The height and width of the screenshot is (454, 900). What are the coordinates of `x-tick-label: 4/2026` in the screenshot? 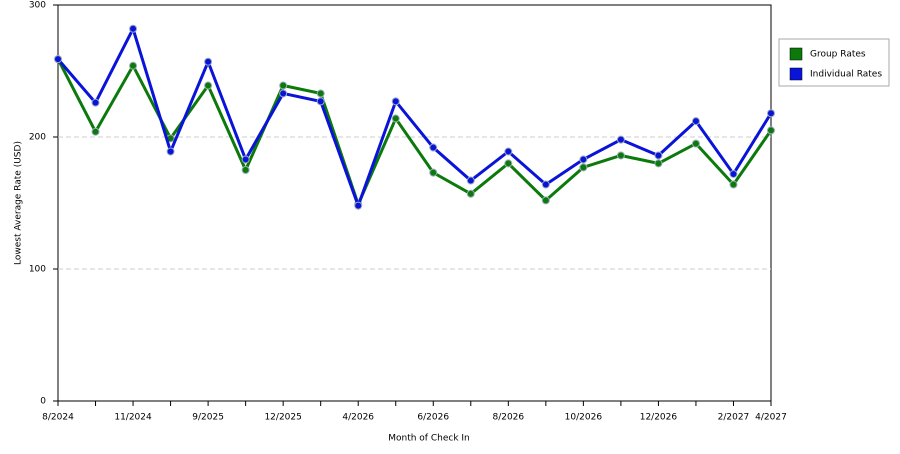 It's located at (358, 418).